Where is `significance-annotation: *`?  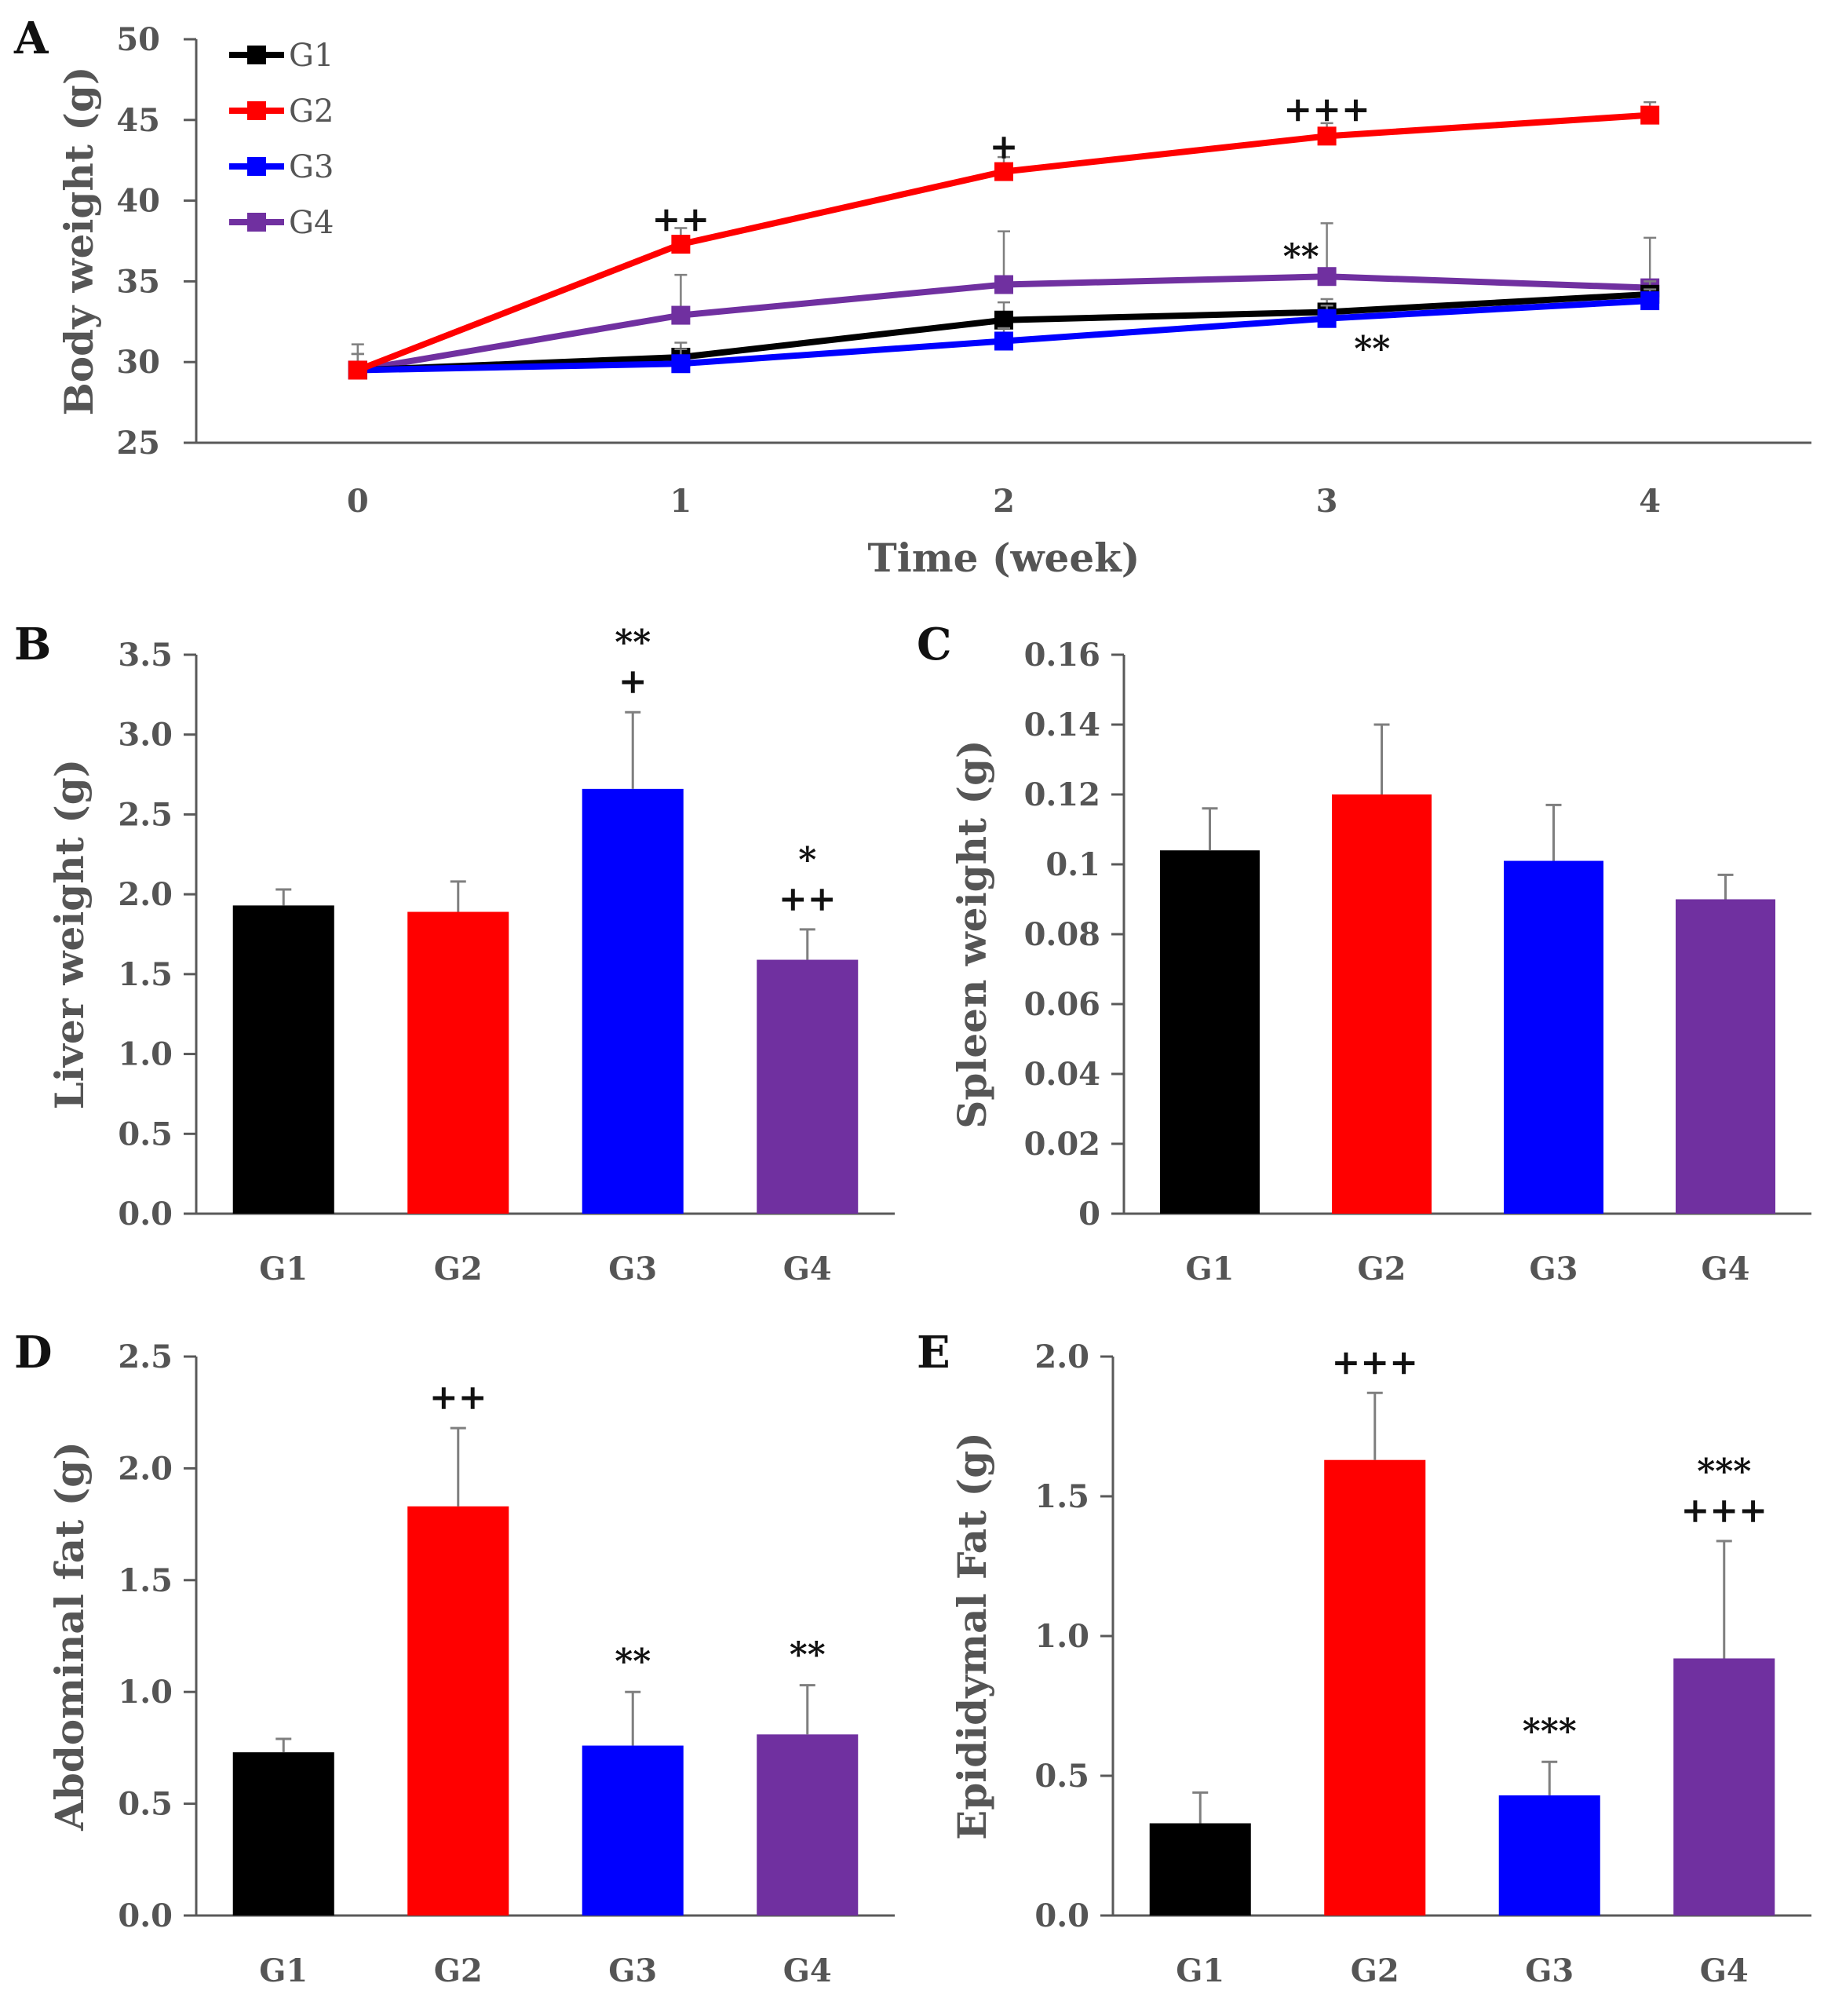
significance-annotation: * is located at coordinates (807, 860).